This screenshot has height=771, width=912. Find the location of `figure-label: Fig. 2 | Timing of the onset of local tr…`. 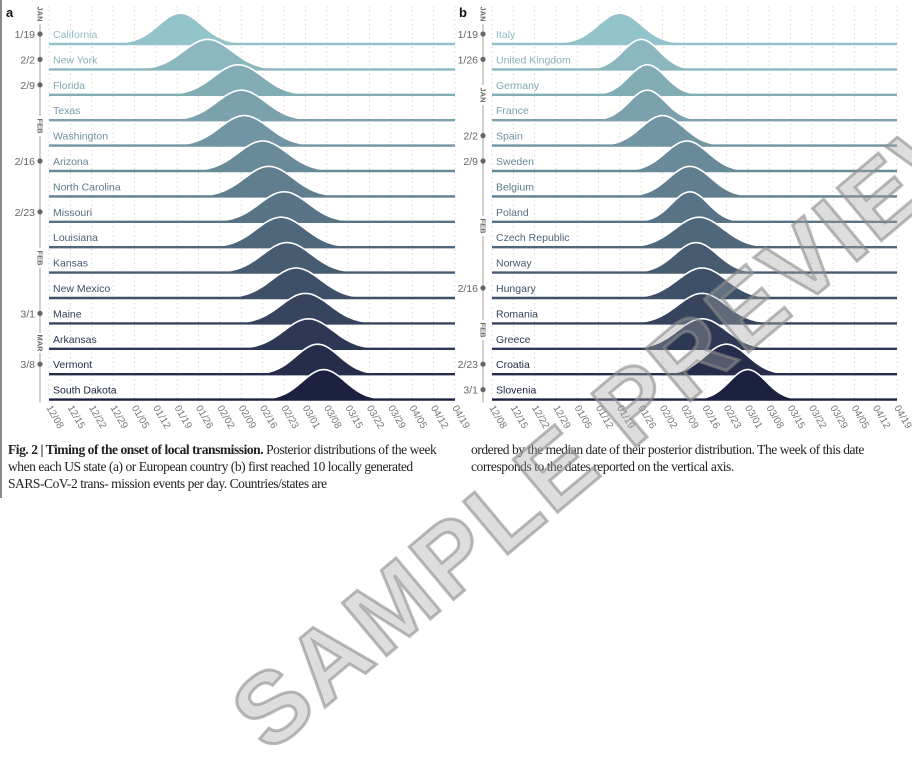

figure-label: Fig. 2 | Timing of the onset of local tr… is located at coordinates (136, 449).